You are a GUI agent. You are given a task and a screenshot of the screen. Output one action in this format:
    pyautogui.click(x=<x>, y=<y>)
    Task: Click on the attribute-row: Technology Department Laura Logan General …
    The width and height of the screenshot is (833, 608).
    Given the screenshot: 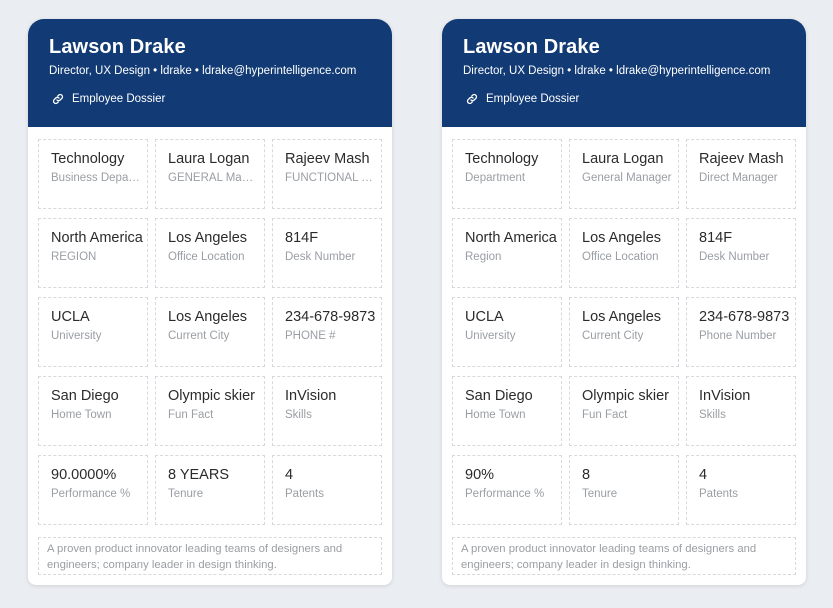 What is the action you would take?
    pyautogui.click(x=624, y=174)
    